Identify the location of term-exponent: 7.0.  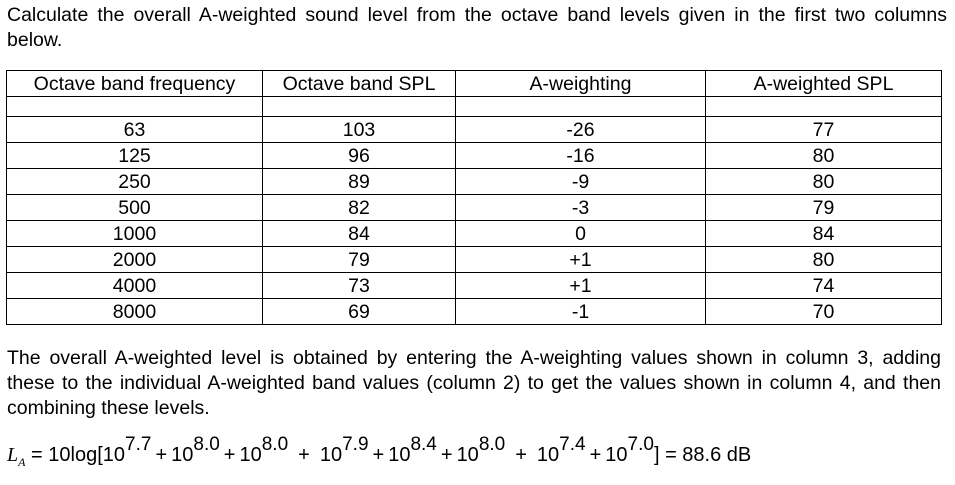
(640, 445).